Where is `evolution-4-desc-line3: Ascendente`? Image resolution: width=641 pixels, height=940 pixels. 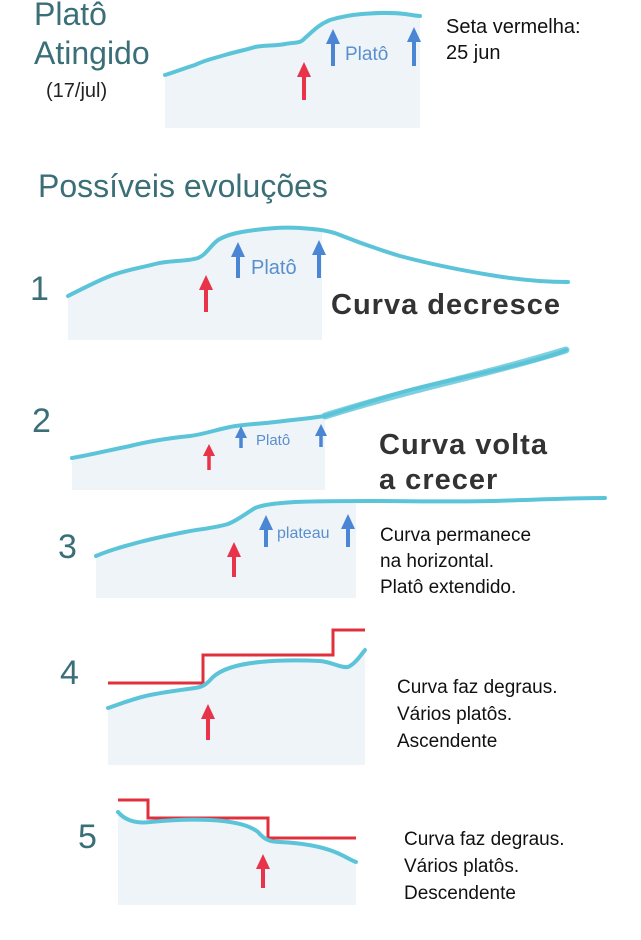 evolution-4-desc-line3: Ascendente is located at coordinates (447, 741).